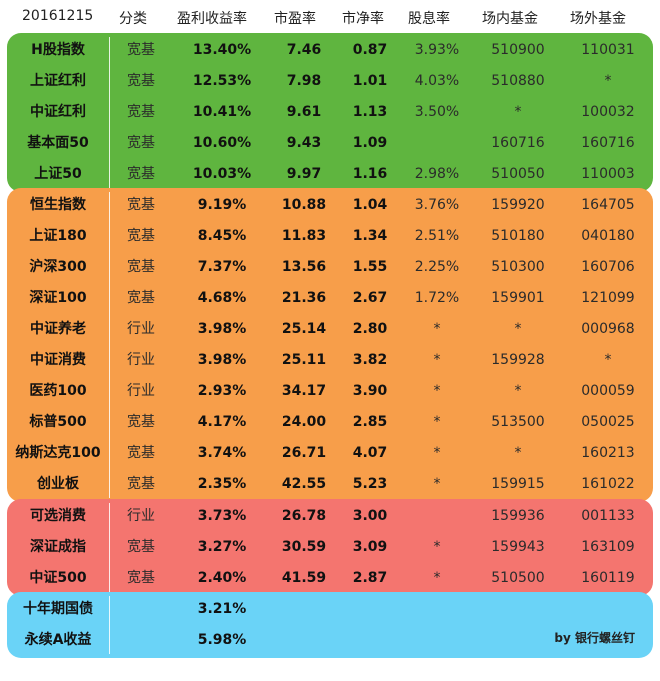 This screenshot has width=660, height=681. I want to click on table-row: 沪深300 宽基 7.37% 13.56 1.55 2.25% 510300 160706, so click(330, 267).